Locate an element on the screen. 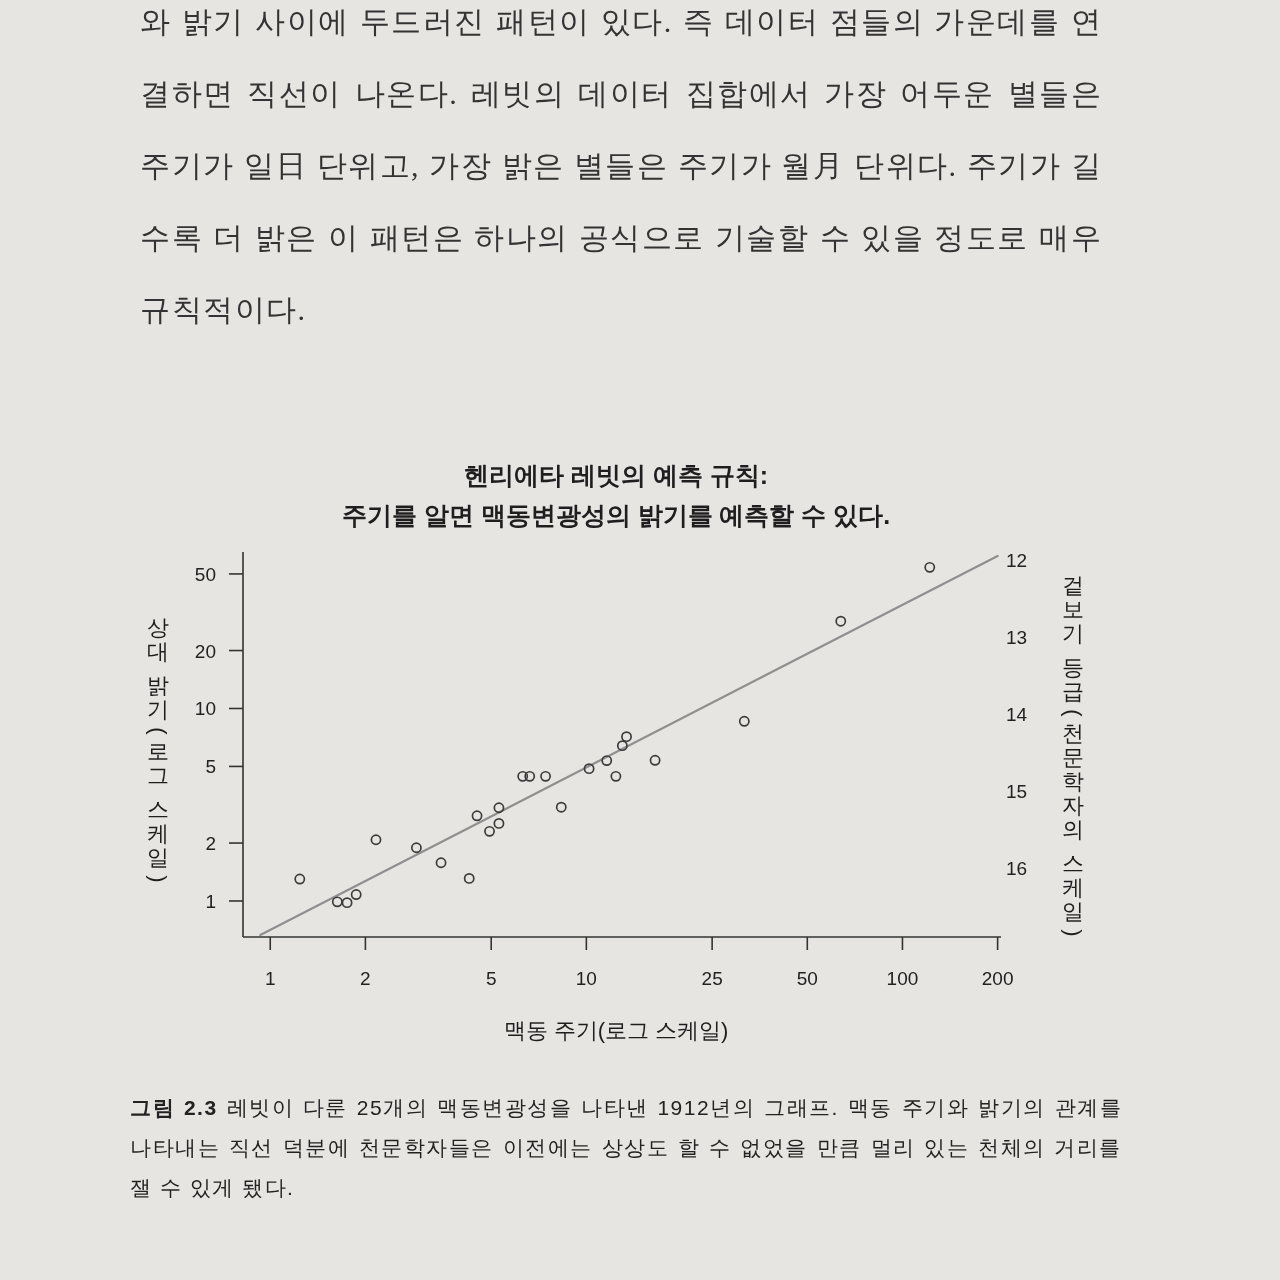  y2-tick-label: 16 is located at coordinates (1017, 868).